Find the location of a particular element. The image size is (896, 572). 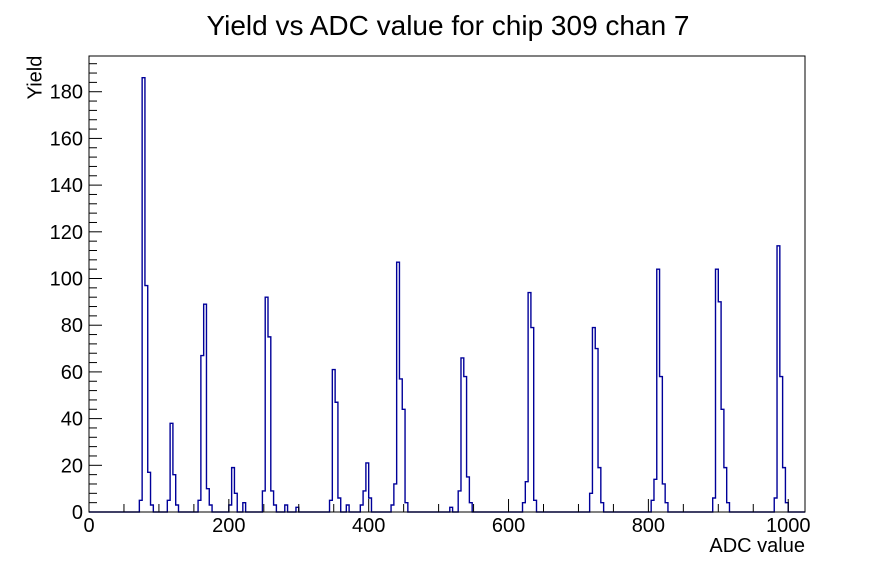

x-axis-tick-label: 1000 is located at coordinates (788, 526).